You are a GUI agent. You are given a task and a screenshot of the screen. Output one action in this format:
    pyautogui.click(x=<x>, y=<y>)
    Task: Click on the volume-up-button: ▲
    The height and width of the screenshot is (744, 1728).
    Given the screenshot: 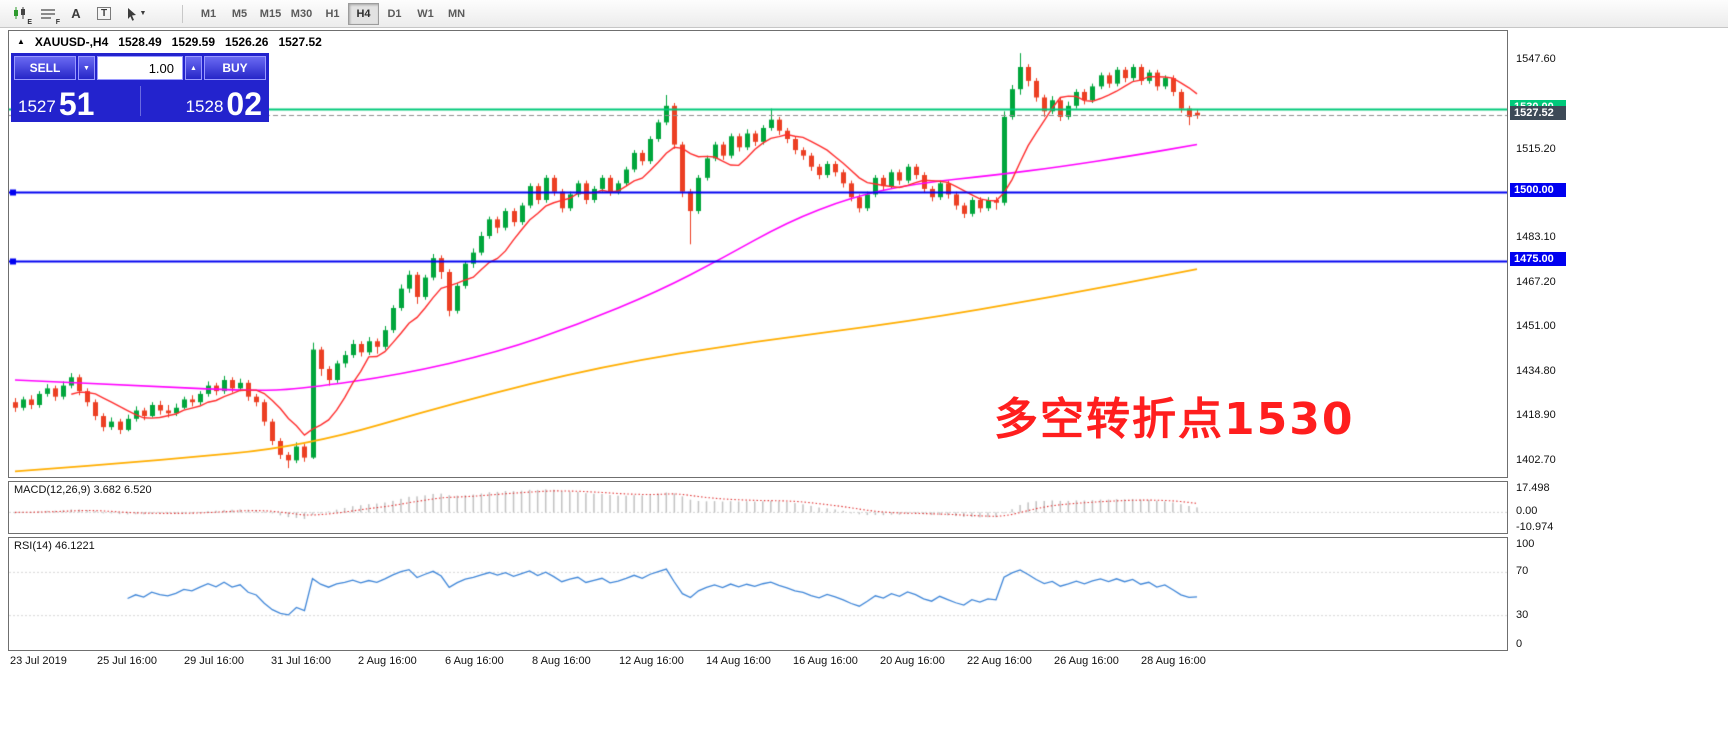 What is the action you would take?
    pyautogui.click(x=193, y=68)
    